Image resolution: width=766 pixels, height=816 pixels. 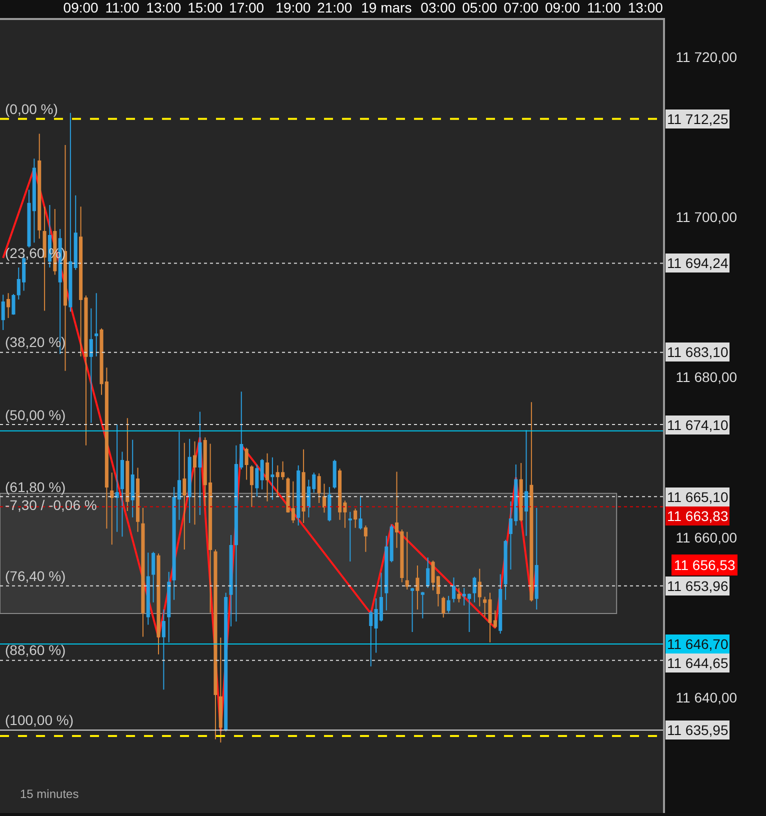 I want to click on annotation: (88,60 %), so click(x=35, y=650).